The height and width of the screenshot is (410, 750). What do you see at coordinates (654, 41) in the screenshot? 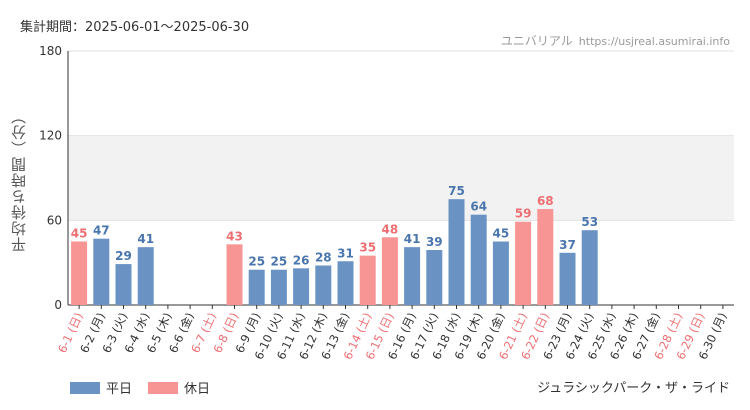
I see `source-url: https://usjreal.asumirai.info` at bounding box center [654, 41].